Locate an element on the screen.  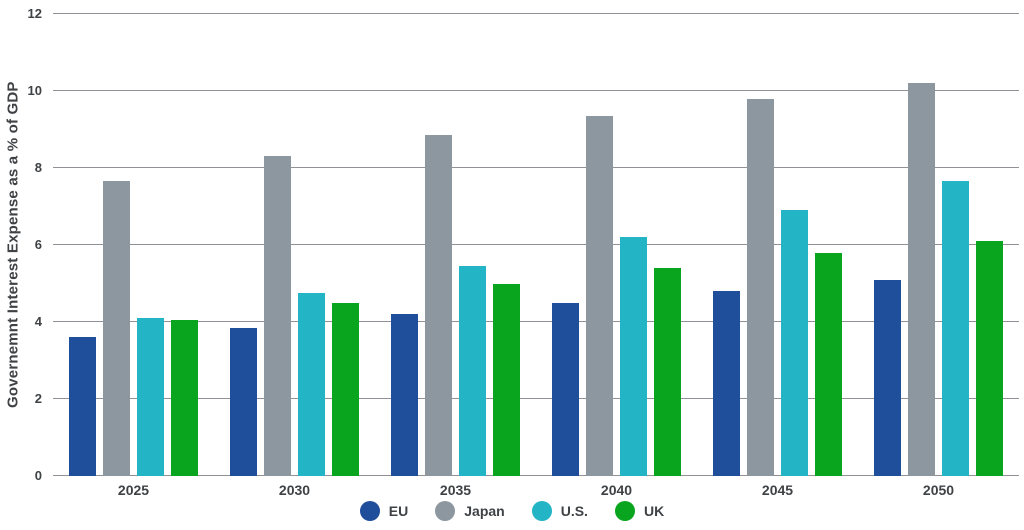
bar-us-2040 is located at coordinates (633, 356).